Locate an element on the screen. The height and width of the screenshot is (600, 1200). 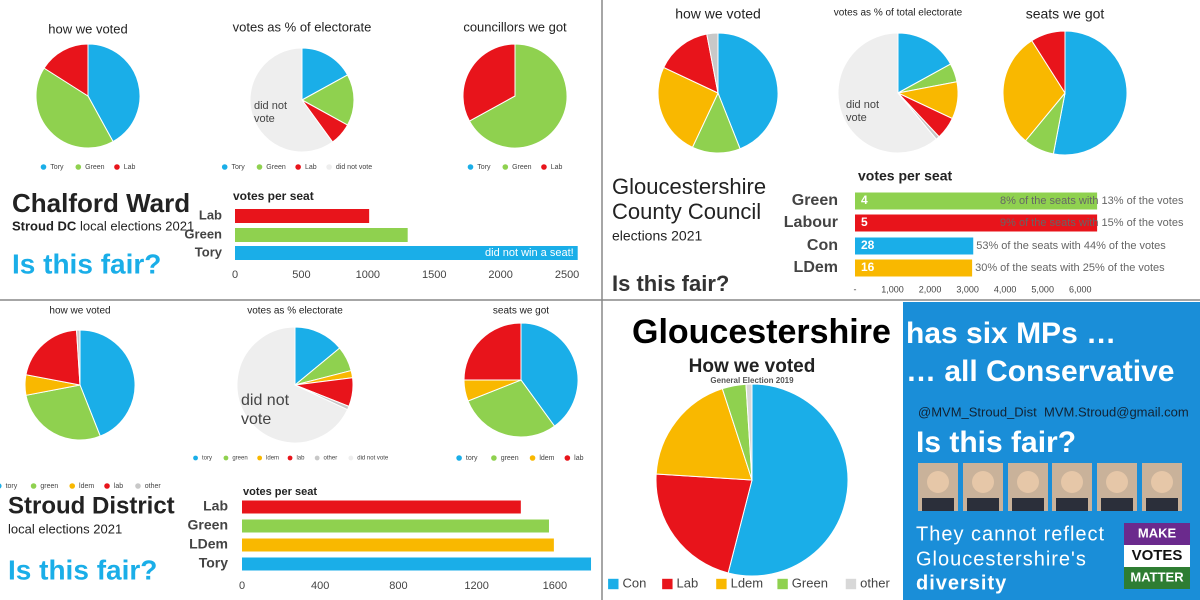
chart-title: councillors we got is located at coordinates (515, 26).